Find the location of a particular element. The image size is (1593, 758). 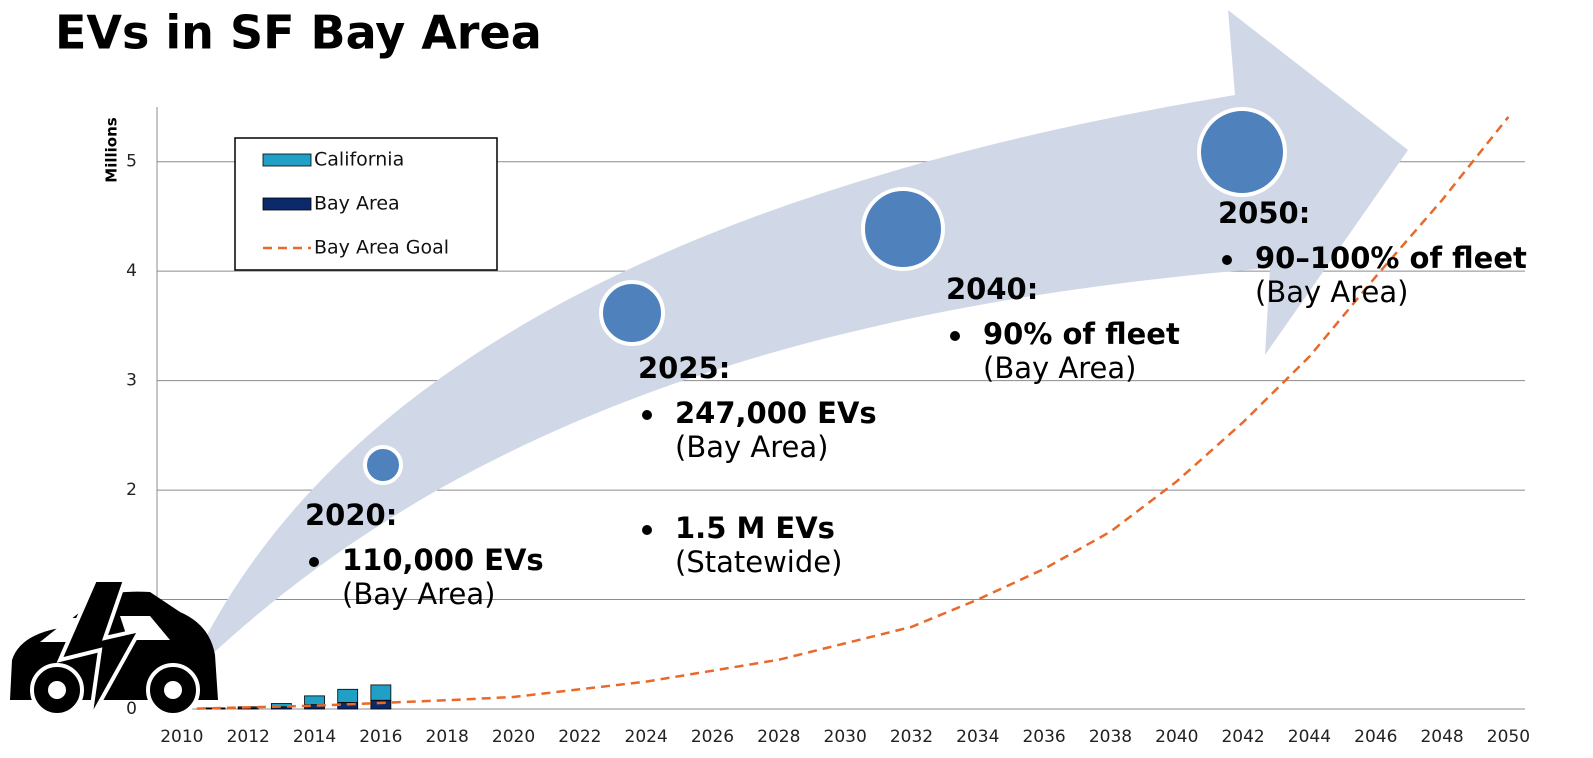

y-tick-label: 3 is located at coordinates (131, 381).